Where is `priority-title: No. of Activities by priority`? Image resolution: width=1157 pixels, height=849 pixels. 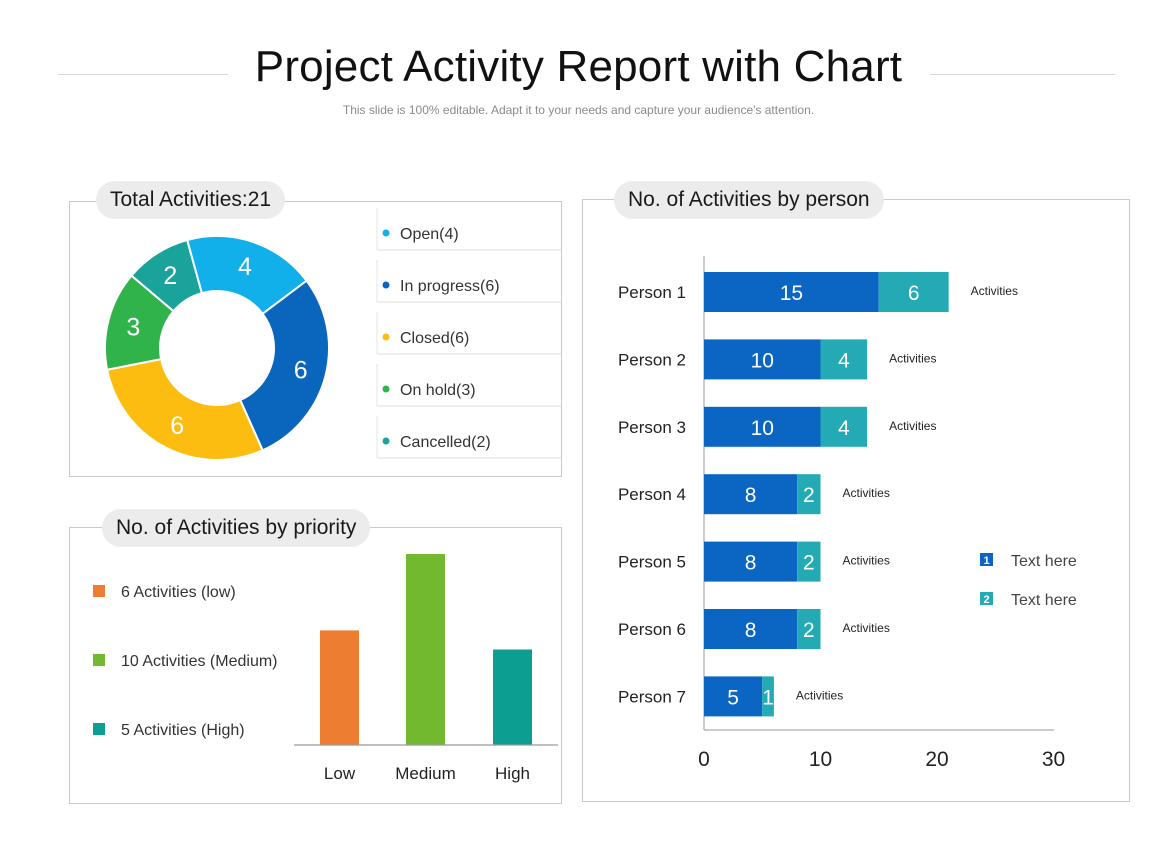
priority-title: No. of Activities by priority is located at coordinates (236, 528).